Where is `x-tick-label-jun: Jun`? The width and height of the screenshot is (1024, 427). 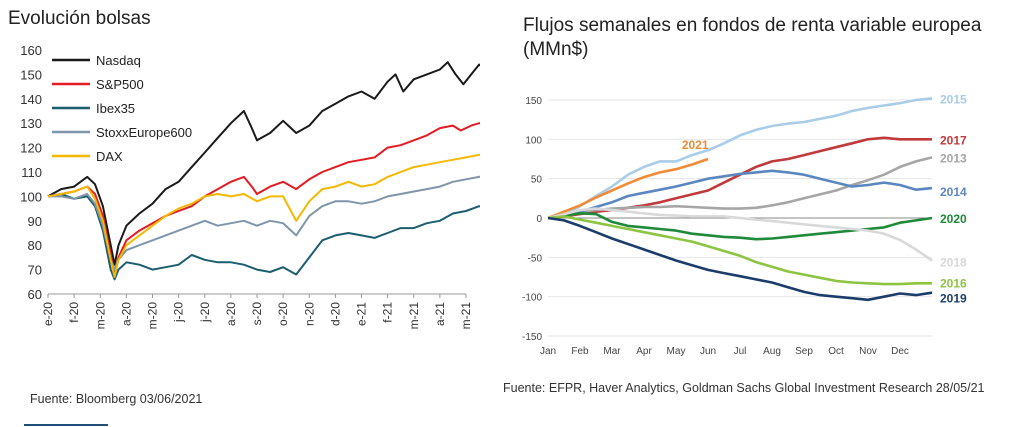 x-tick-label-jun: Jun is located at coordinates (708, 351).